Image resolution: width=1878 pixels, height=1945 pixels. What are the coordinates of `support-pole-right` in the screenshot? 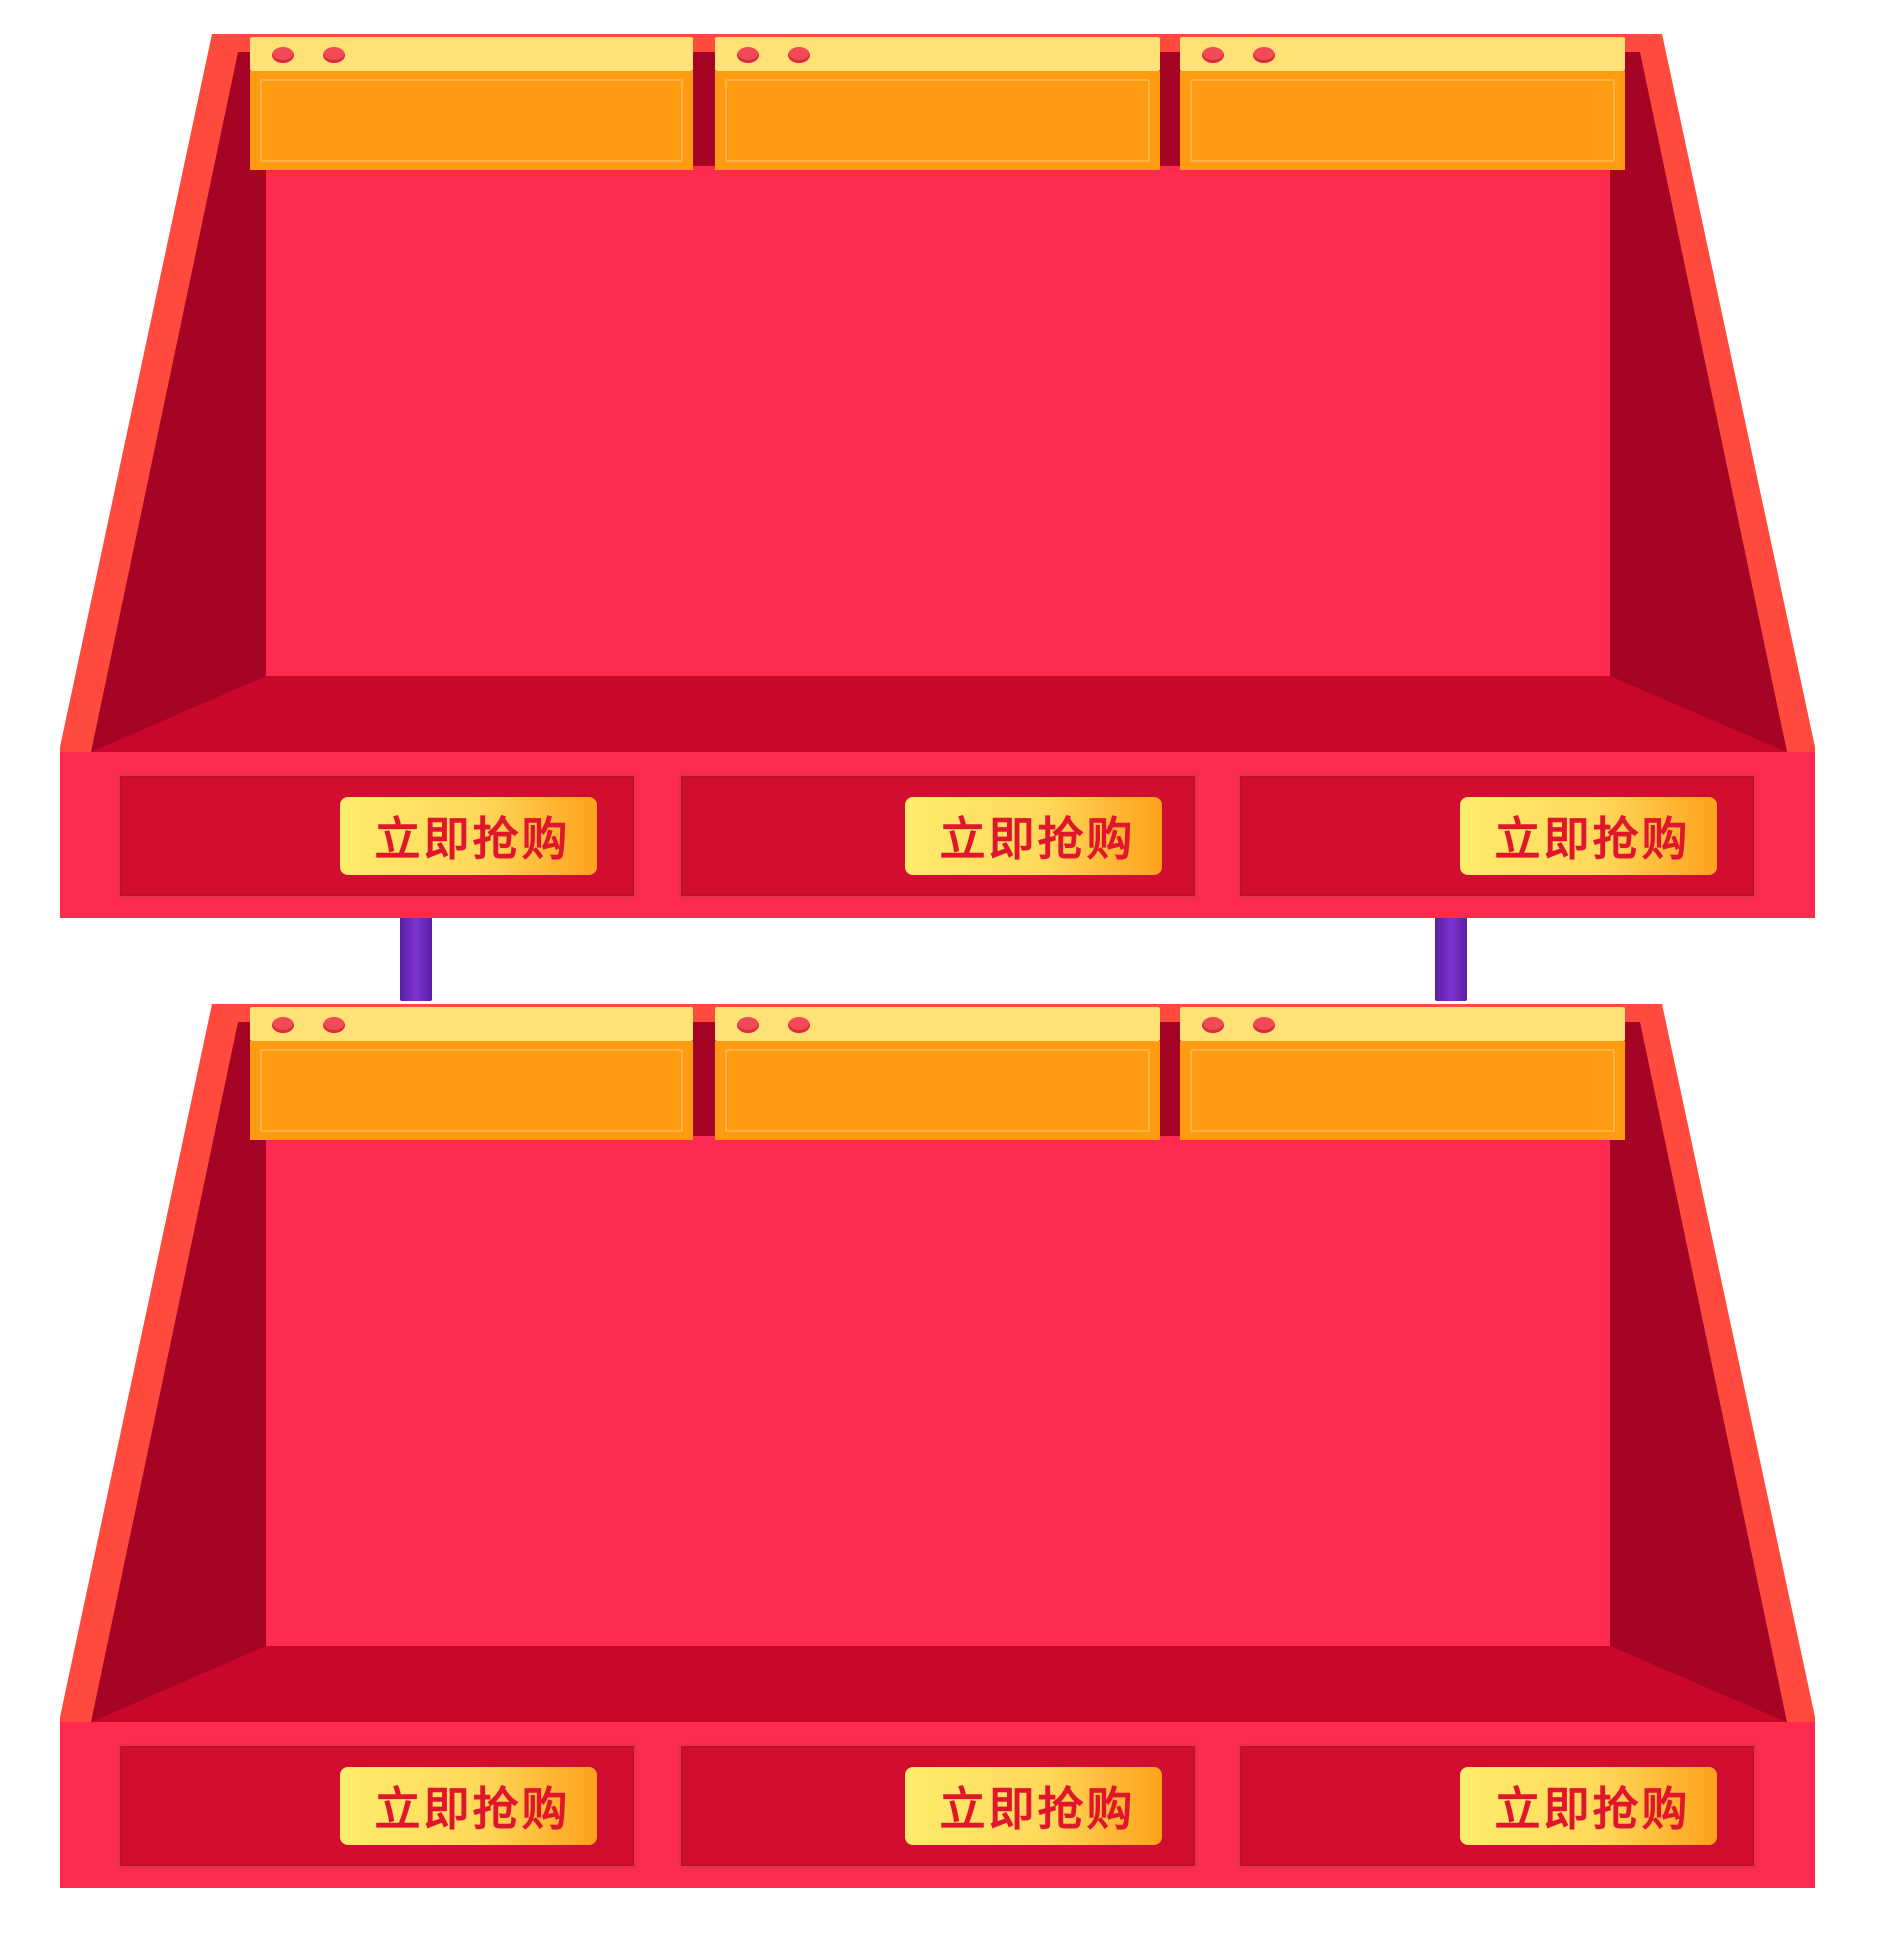 It's located at (1451, 956).